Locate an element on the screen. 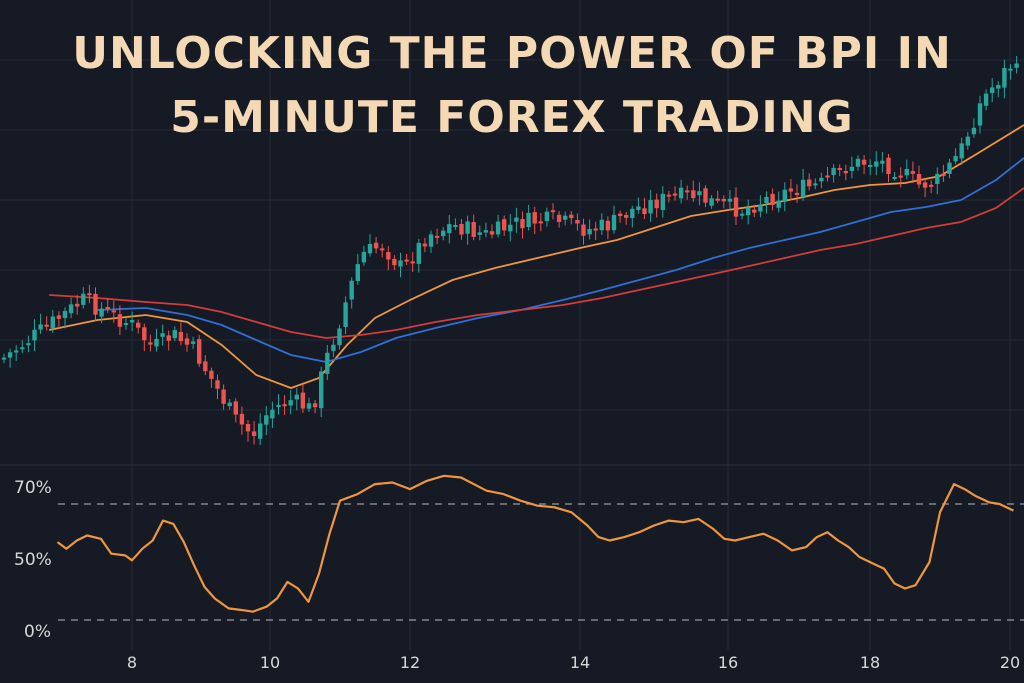 This screenshot has width=1024, height=683. x-tick-label: 20 is located at coordinates (1010, 662).